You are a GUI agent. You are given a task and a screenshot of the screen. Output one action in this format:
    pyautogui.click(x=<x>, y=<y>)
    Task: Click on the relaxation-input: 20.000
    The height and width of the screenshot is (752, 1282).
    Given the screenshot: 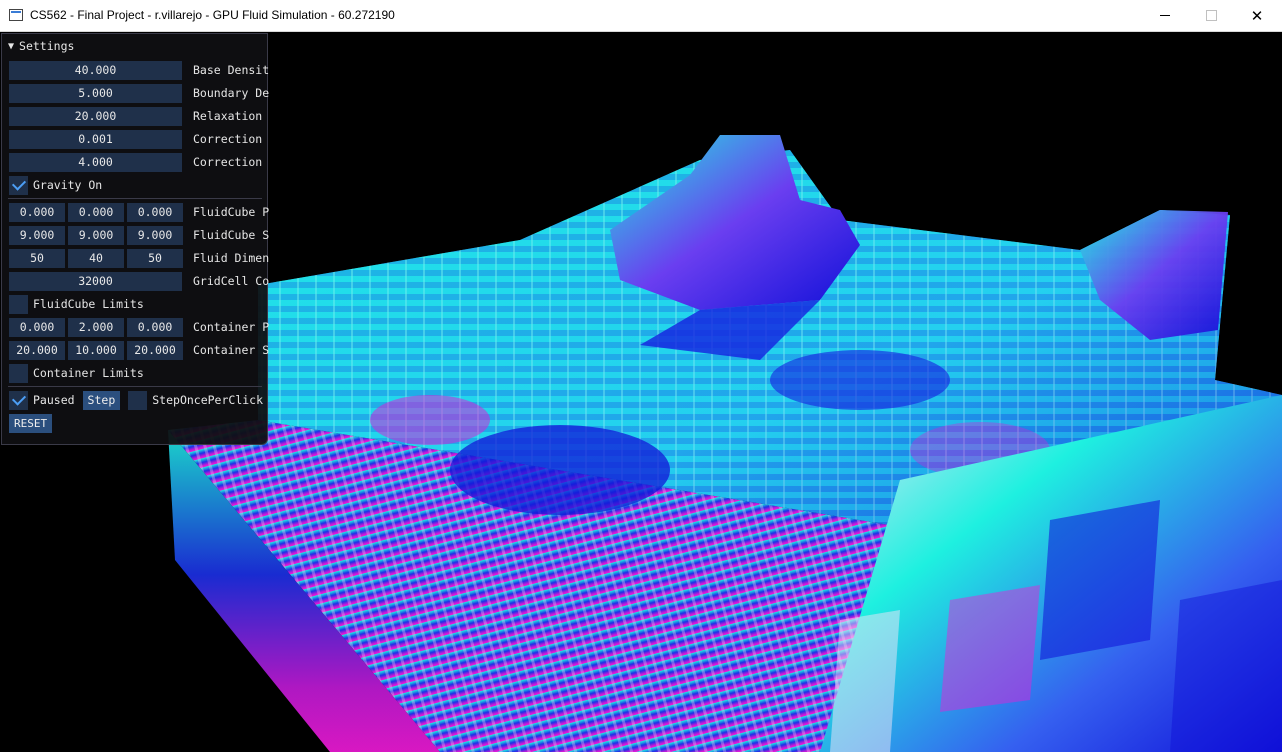 What is the action you would take?
    pyautogui.click(x=95, y=116)
    